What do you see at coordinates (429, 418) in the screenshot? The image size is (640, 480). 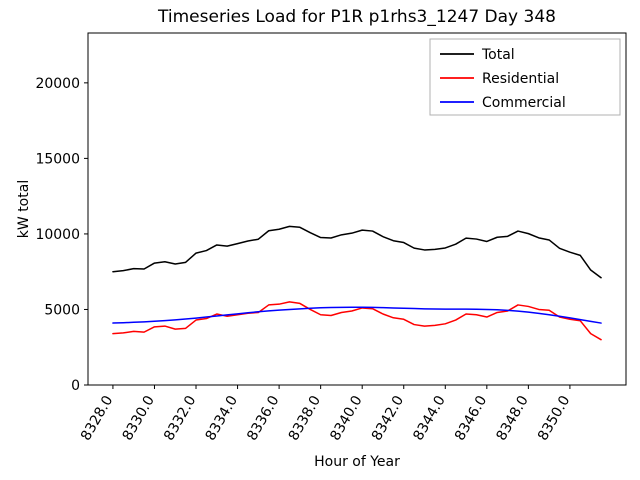 I see `x-tick-label: 8344.0` at bounding box center [429, 418].